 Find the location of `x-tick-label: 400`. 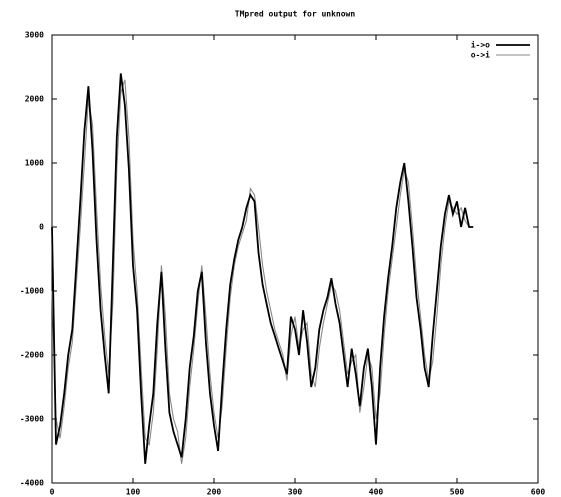

x-tick-label: 400 is located at coordinates (376, 492).